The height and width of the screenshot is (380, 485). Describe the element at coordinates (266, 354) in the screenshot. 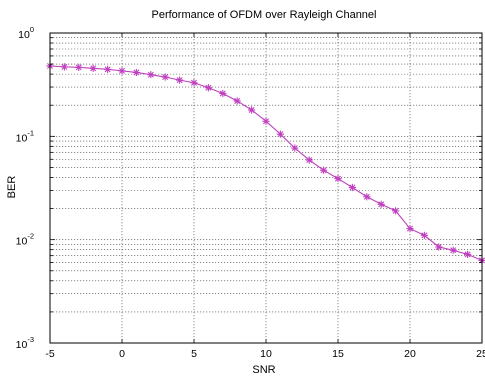

I see `x-tick-label: 10` at that location.